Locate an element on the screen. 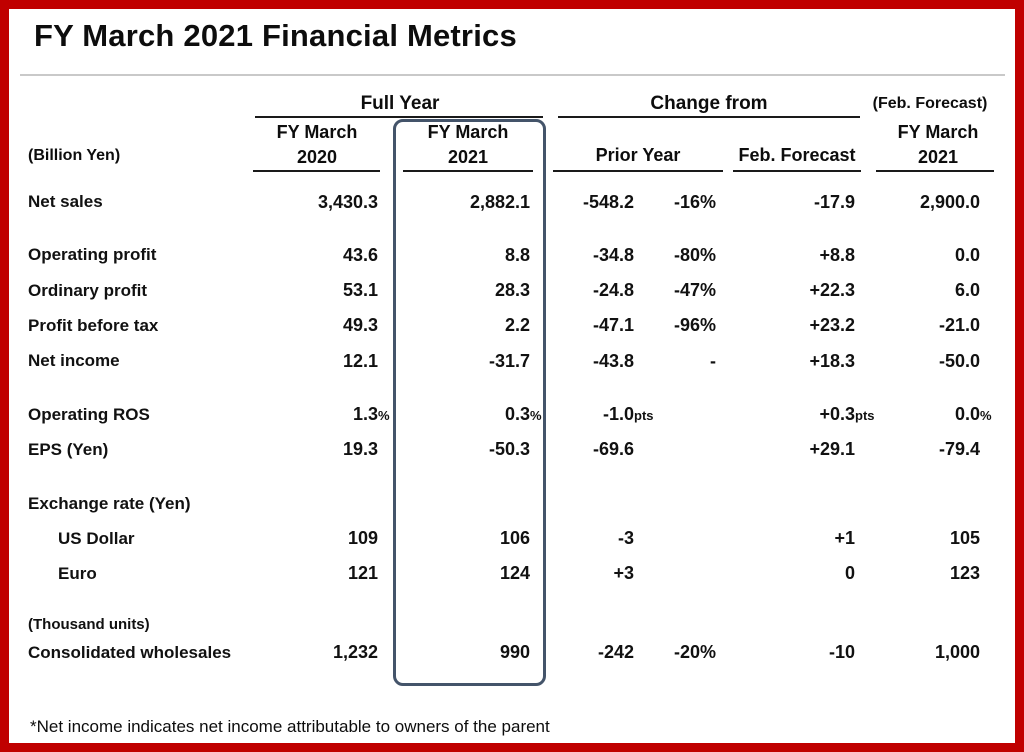 This screenshot has height=752, width=1024. cell-fy2020: 43.6 is located at coordinates (360, 254).